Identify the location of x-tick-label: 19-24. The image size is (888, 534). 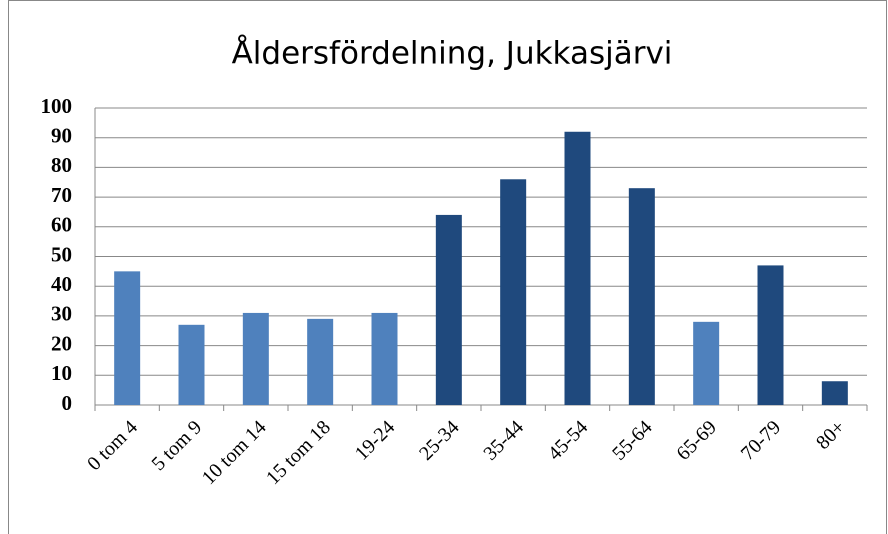
(375, 440).